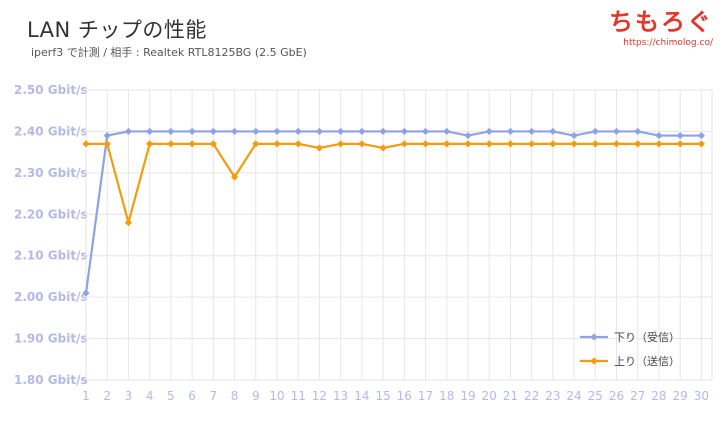 This screenshot has height=421, width=727. I want to click on y-tick-label: 2.30 Gbit/s, so click(51, 173).